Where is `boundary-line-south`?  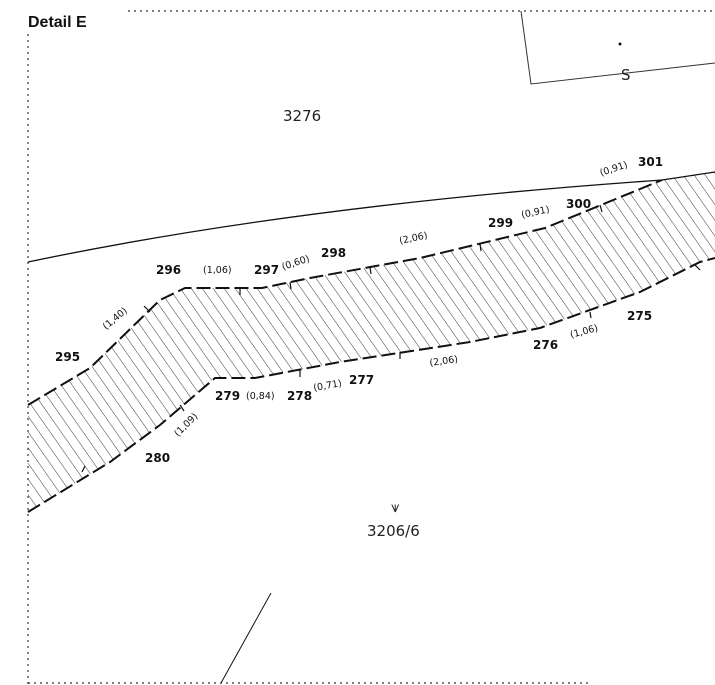 boundary-line-south is located at coordinates (246, 638).